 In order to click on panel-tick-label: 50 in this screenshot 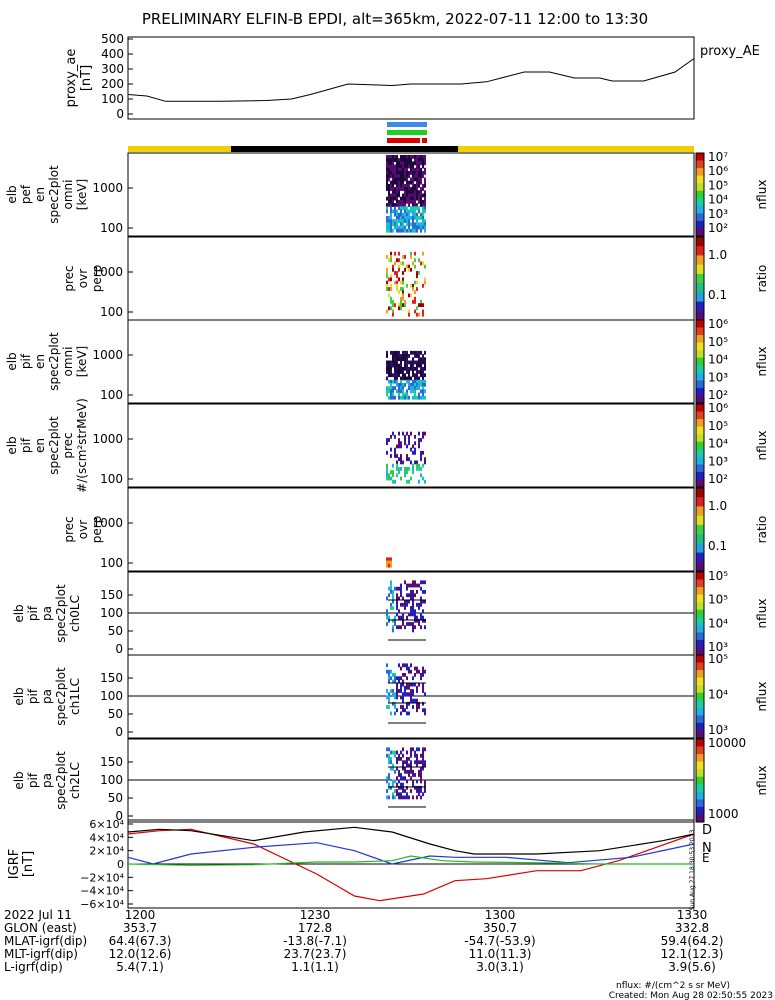, I will do `click(115, 798)`.